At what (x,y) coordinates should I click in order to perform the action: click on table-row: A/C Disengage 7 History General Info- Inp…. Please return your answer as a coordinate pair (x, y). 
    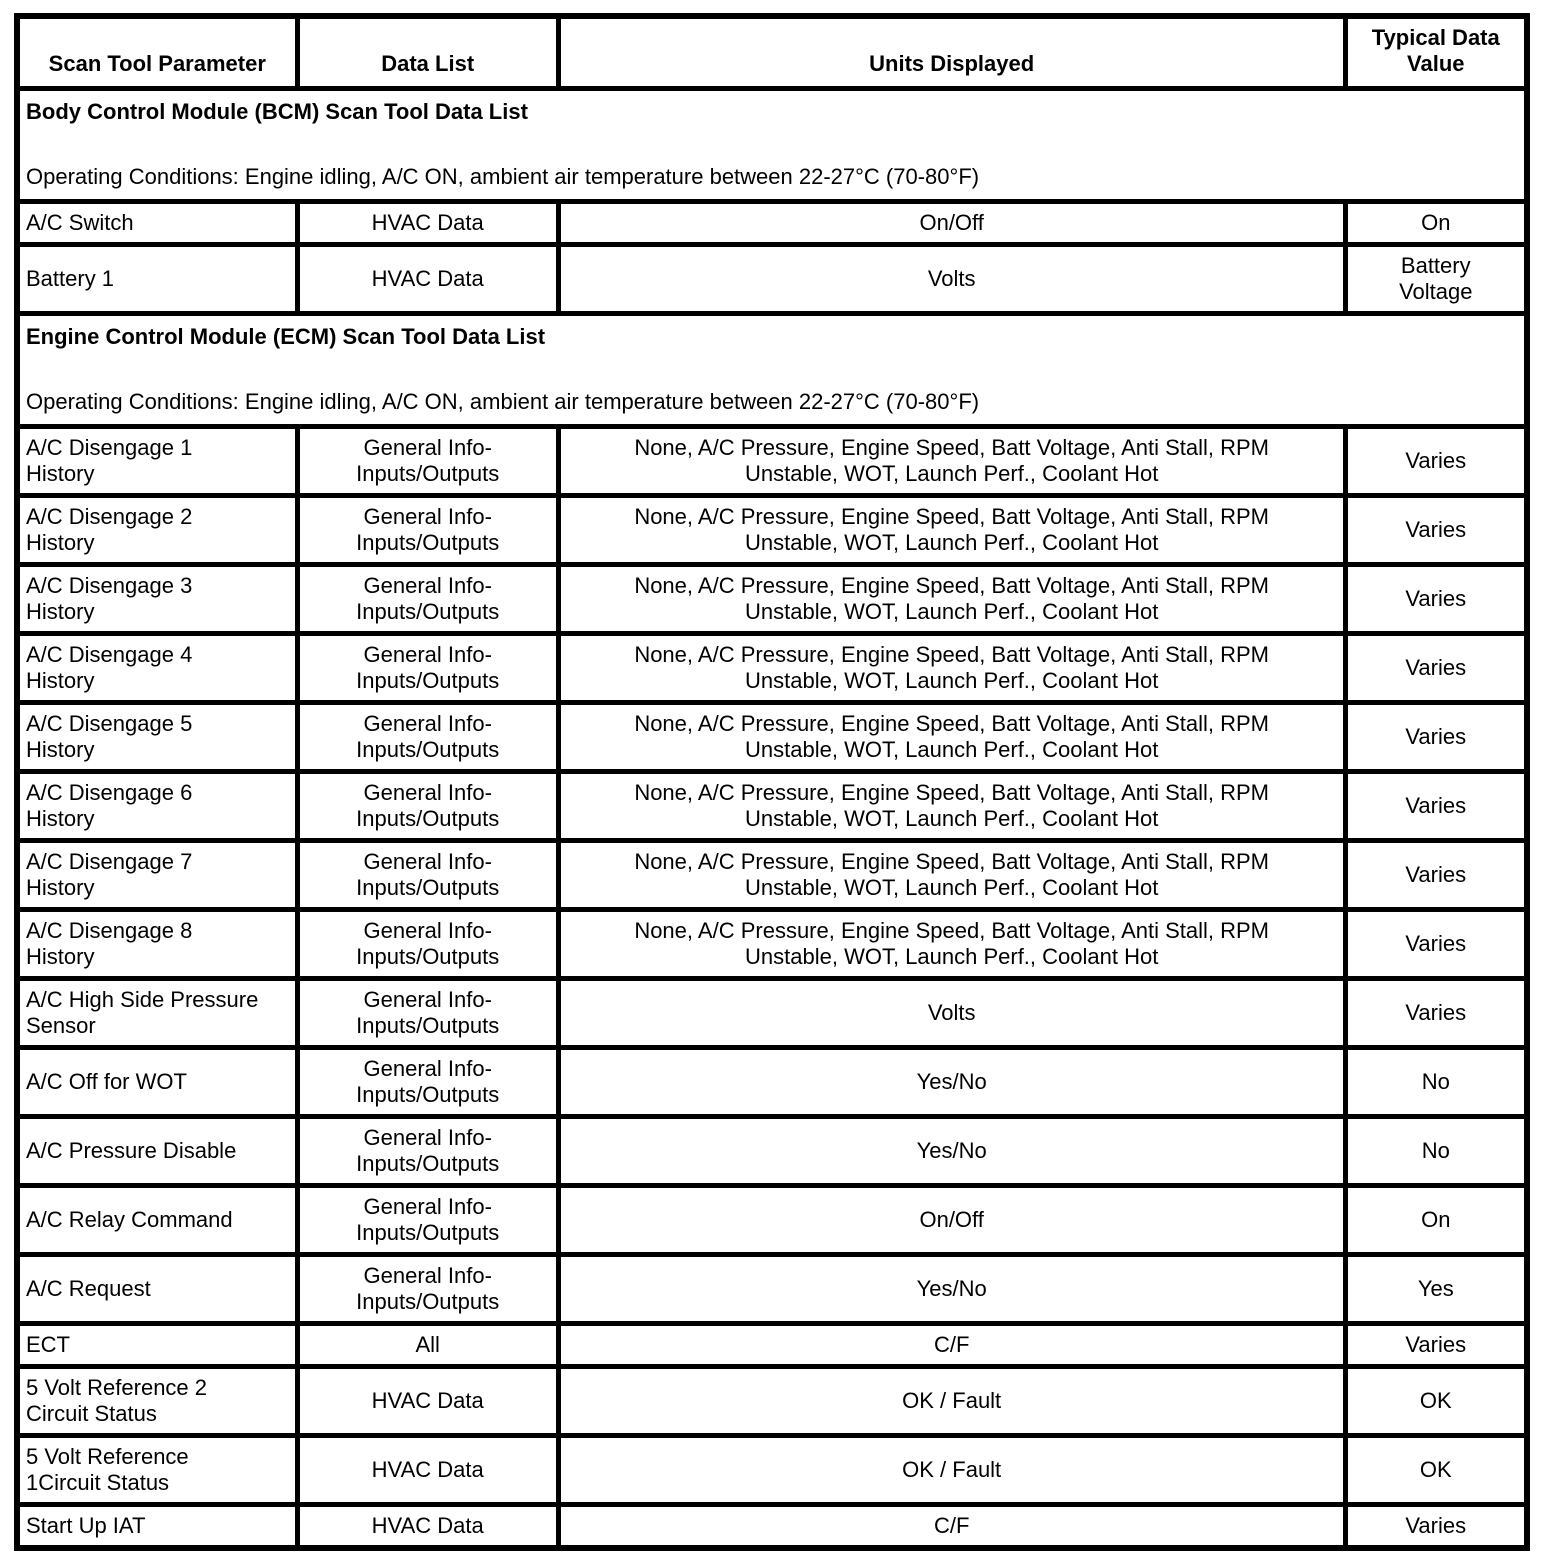
    Looking at the image, I should click on (772, 875).